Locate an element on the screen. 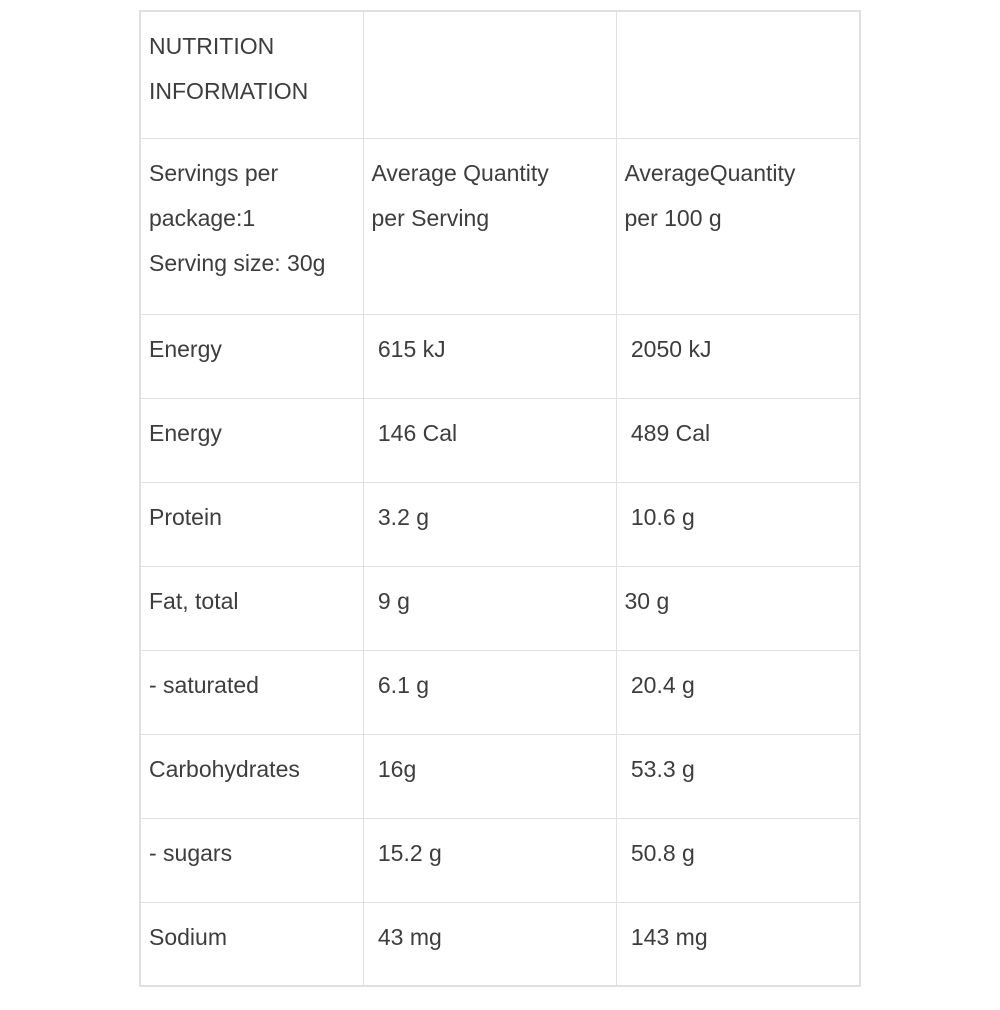  table-row: - sugars 15.2 g 50.8 g is located at coordinates (500, 860).